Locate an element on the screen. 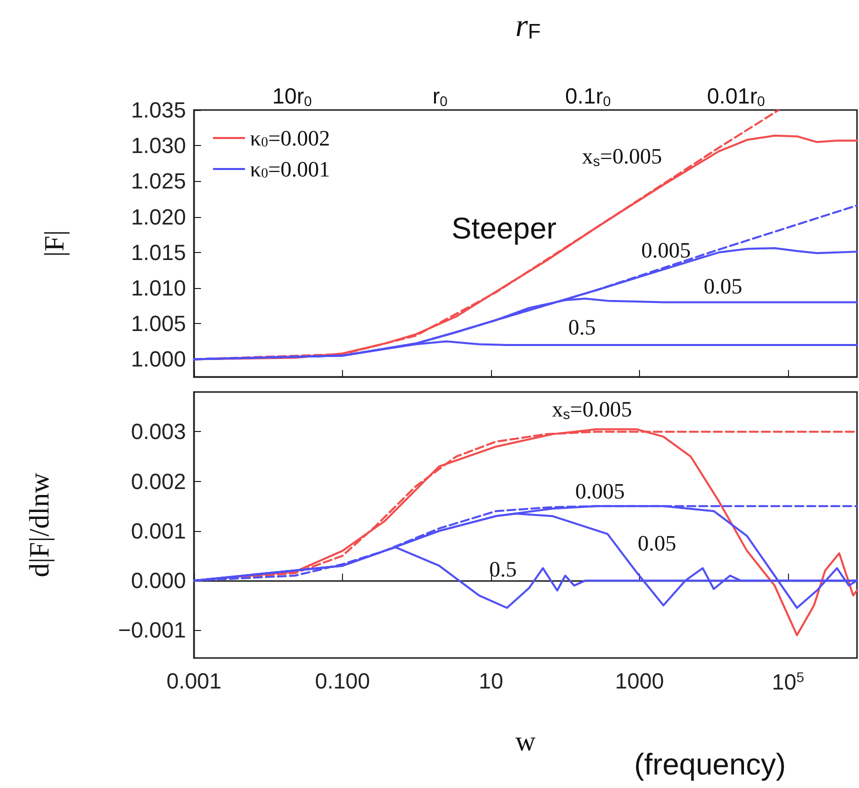  y-axis-title: |F| is located at coordinates (55, 243).